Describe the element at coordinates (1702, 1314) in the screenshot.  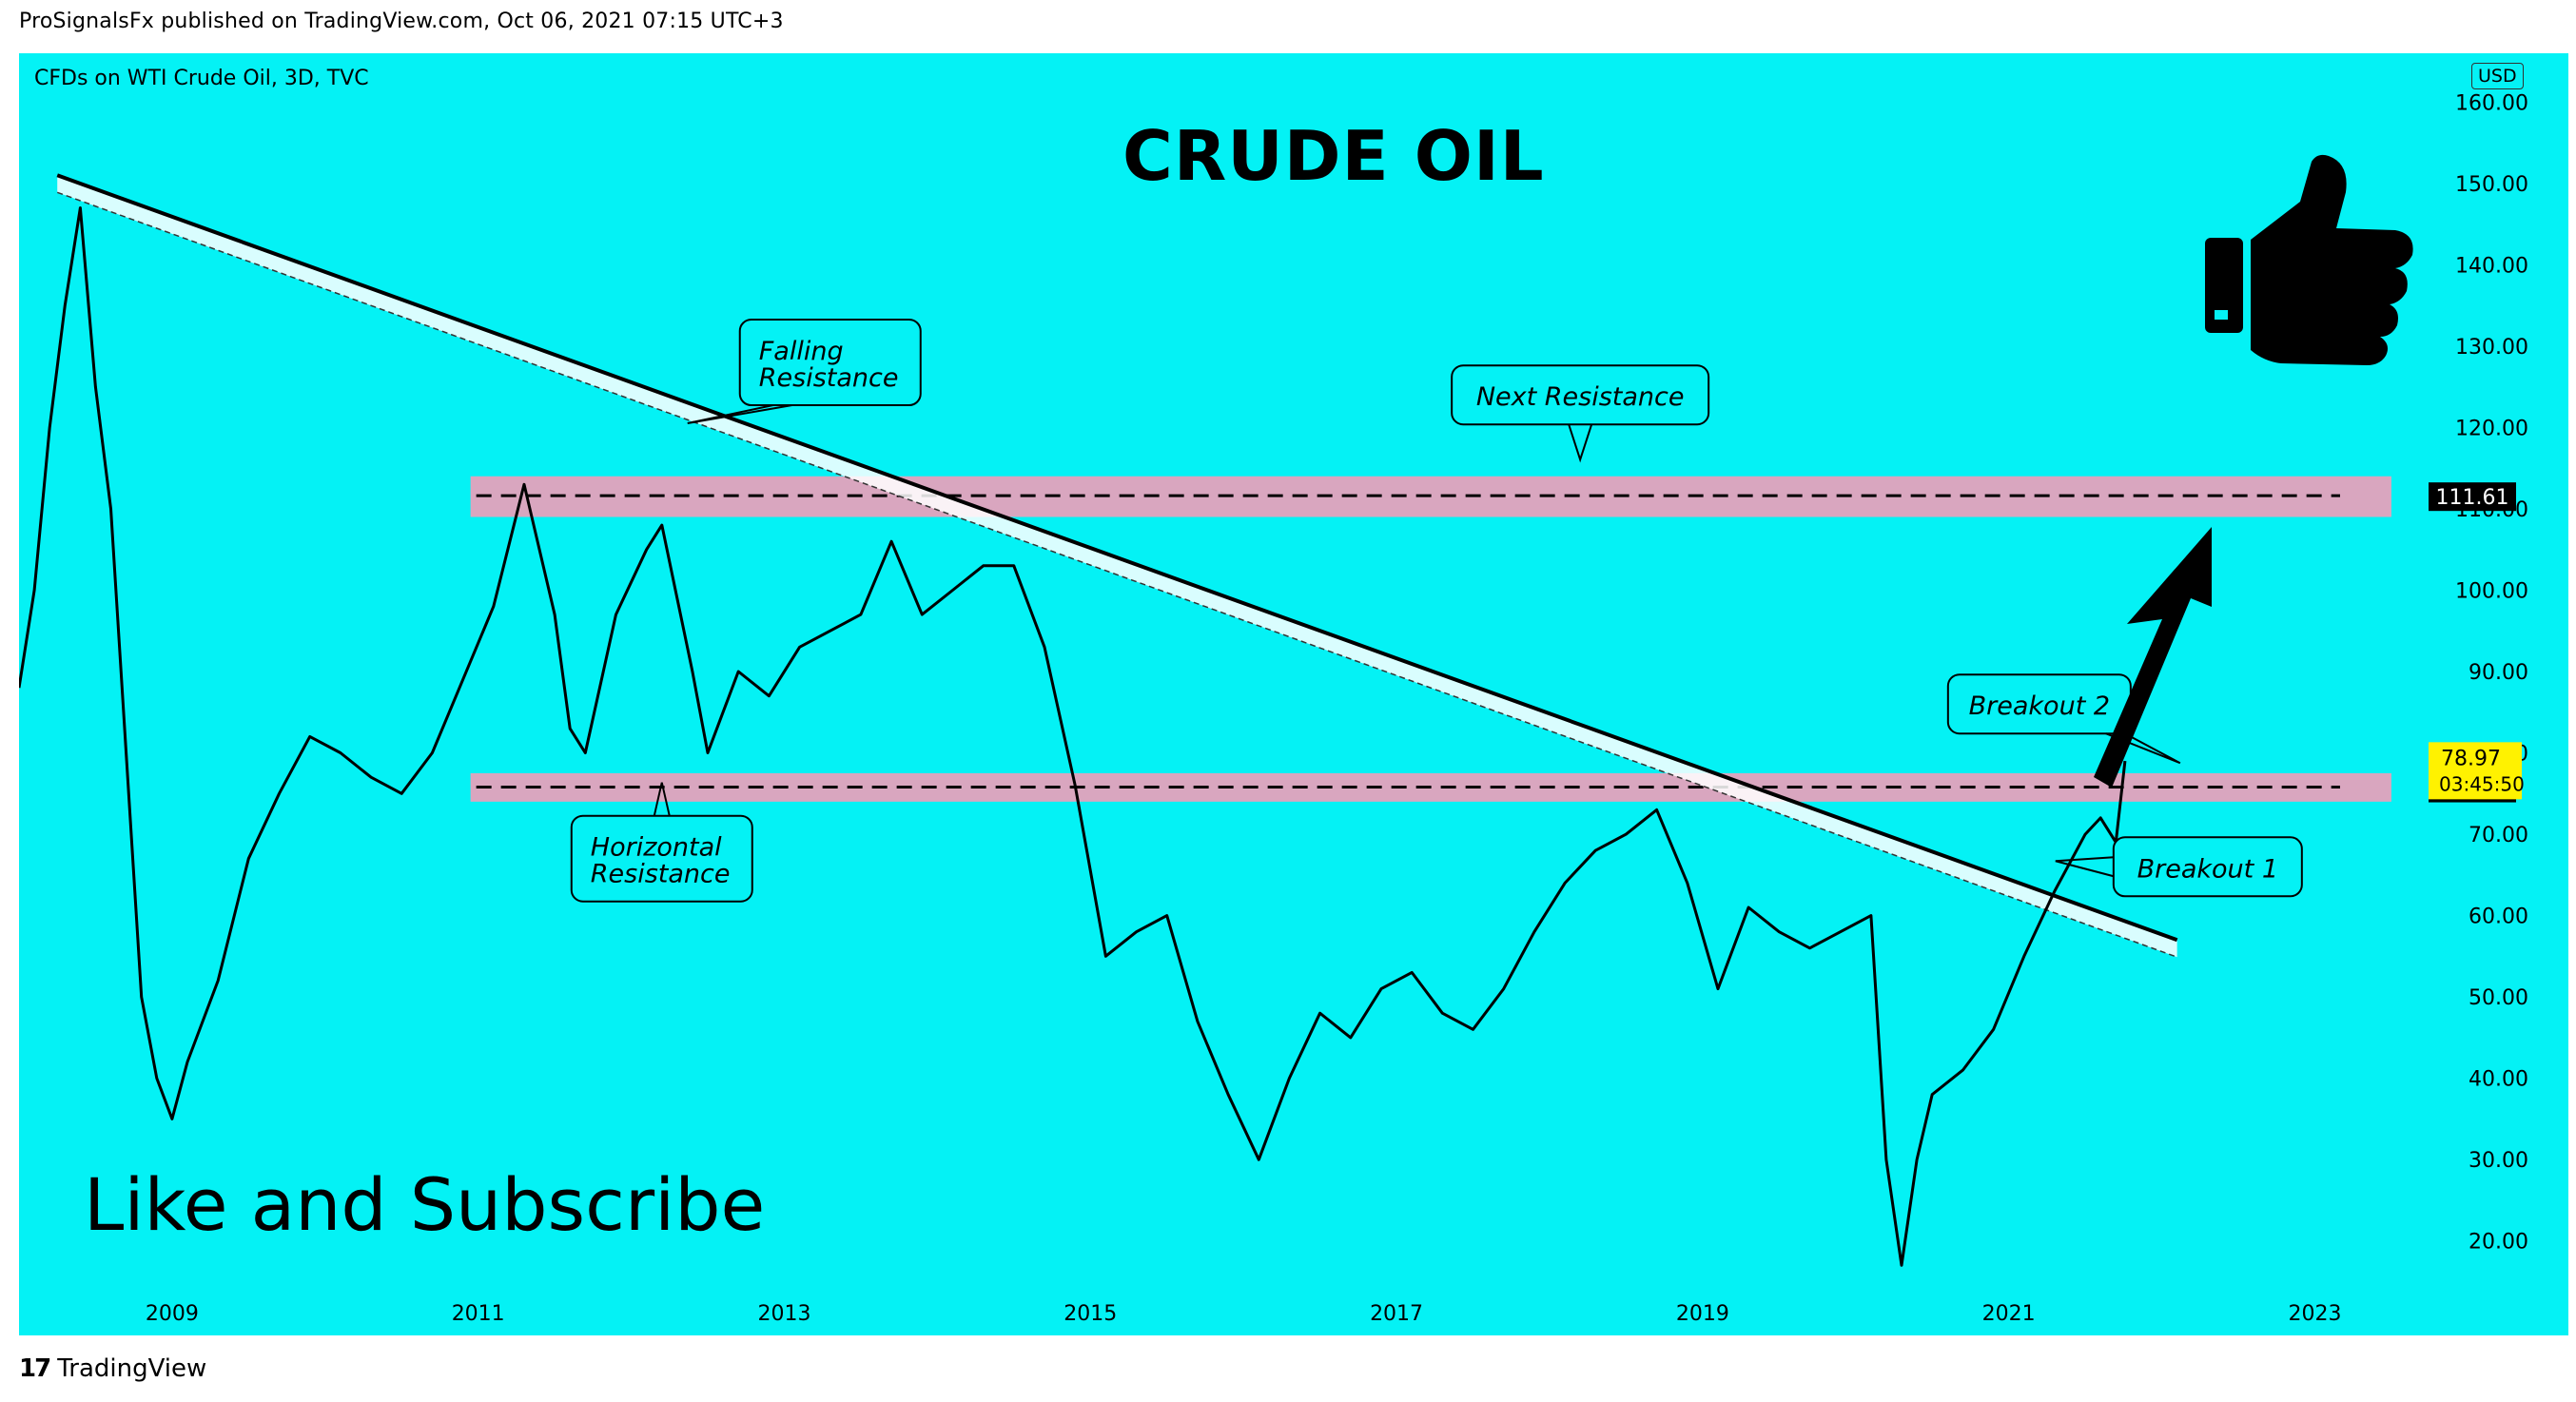
I see `x-tick-label: 2019` at that location.